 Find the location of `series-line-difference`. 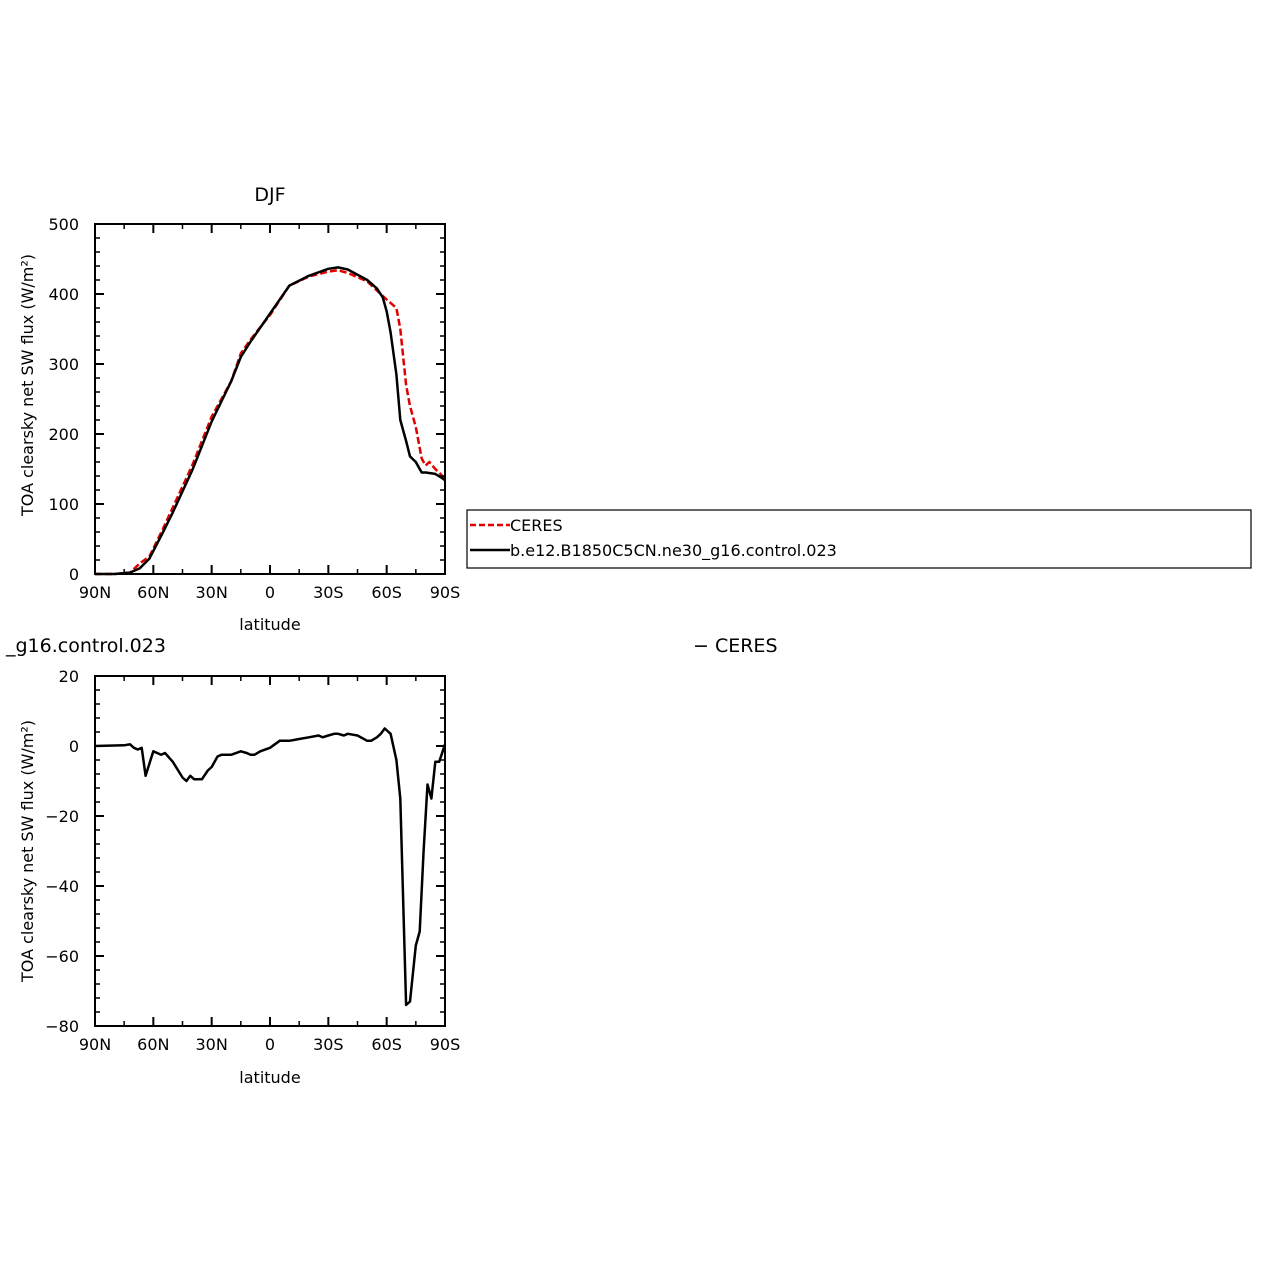

series-line-difference is located at coordinates (270, 867).